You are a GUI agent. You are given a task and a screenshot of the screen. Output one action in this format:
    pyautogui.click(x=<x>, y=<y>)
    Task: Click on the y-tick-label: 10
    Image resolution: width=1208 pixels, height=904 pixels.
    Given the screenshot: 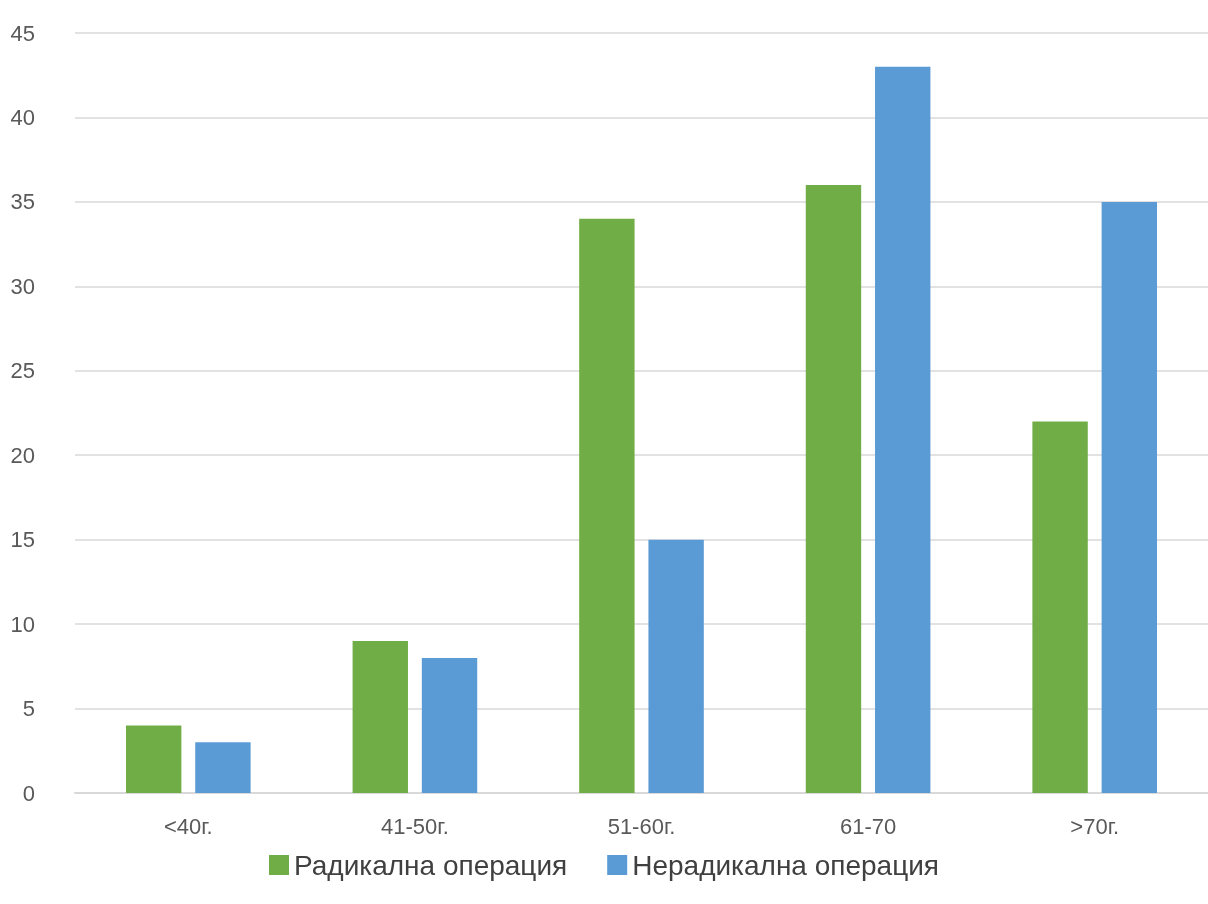 What is the action you would take?
    pyautogui.click(x=22, y=624)
    